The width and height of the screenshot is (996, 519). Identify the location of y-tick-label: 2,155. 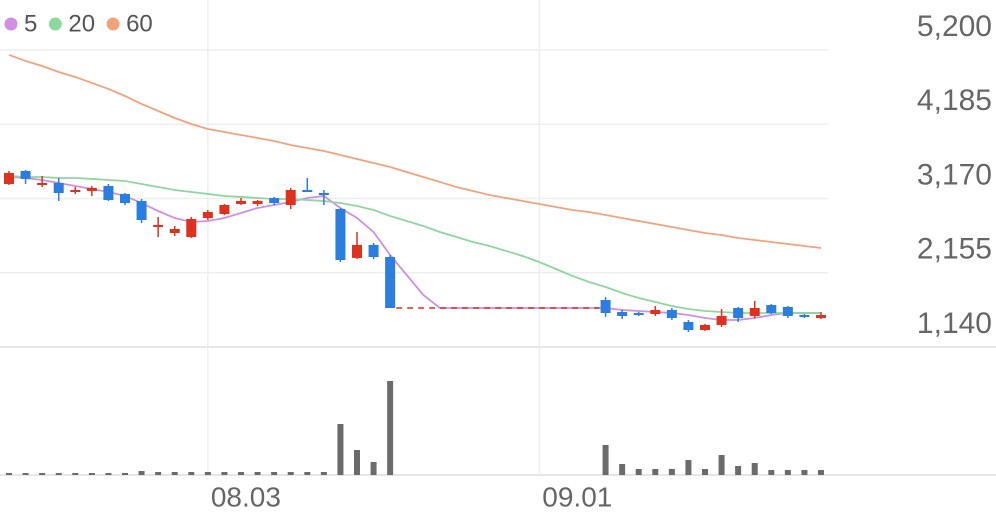
(954, 249).